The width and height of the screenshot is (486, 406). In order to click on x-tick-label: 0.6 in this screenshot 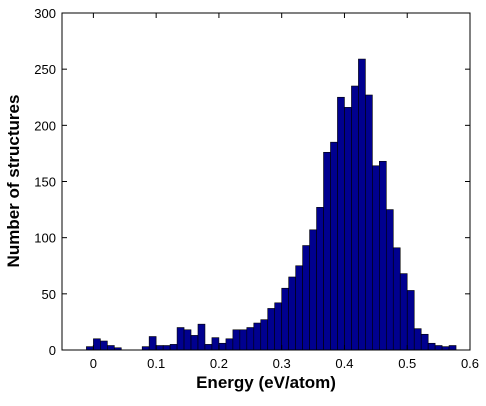, I will do `click(470, 363)`.